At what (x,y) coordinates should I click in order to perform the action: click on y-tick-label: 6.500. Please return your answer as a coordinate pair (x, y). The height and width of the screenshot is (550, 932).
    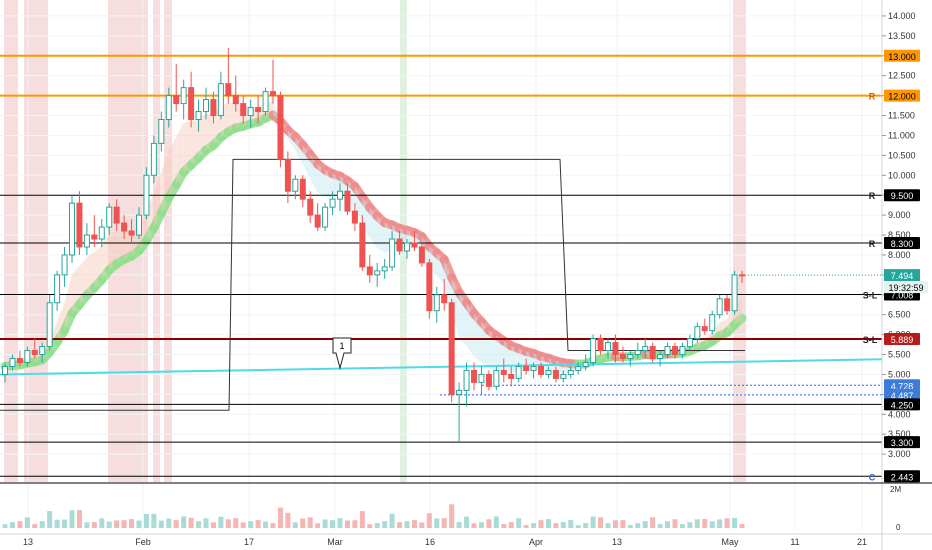
    Looking at the image, I should click on (899, 315).